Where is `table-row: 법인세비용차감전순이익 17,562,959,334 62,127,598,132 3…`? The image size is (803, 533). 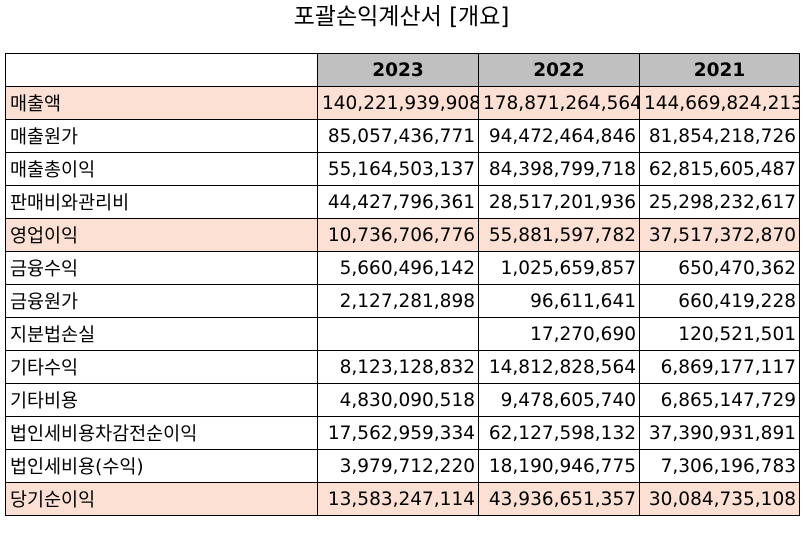
table-row: 법인세비용차감전순이익 17,562,959,334 62,127,598,132 3… is located at coordinates (402, 433).